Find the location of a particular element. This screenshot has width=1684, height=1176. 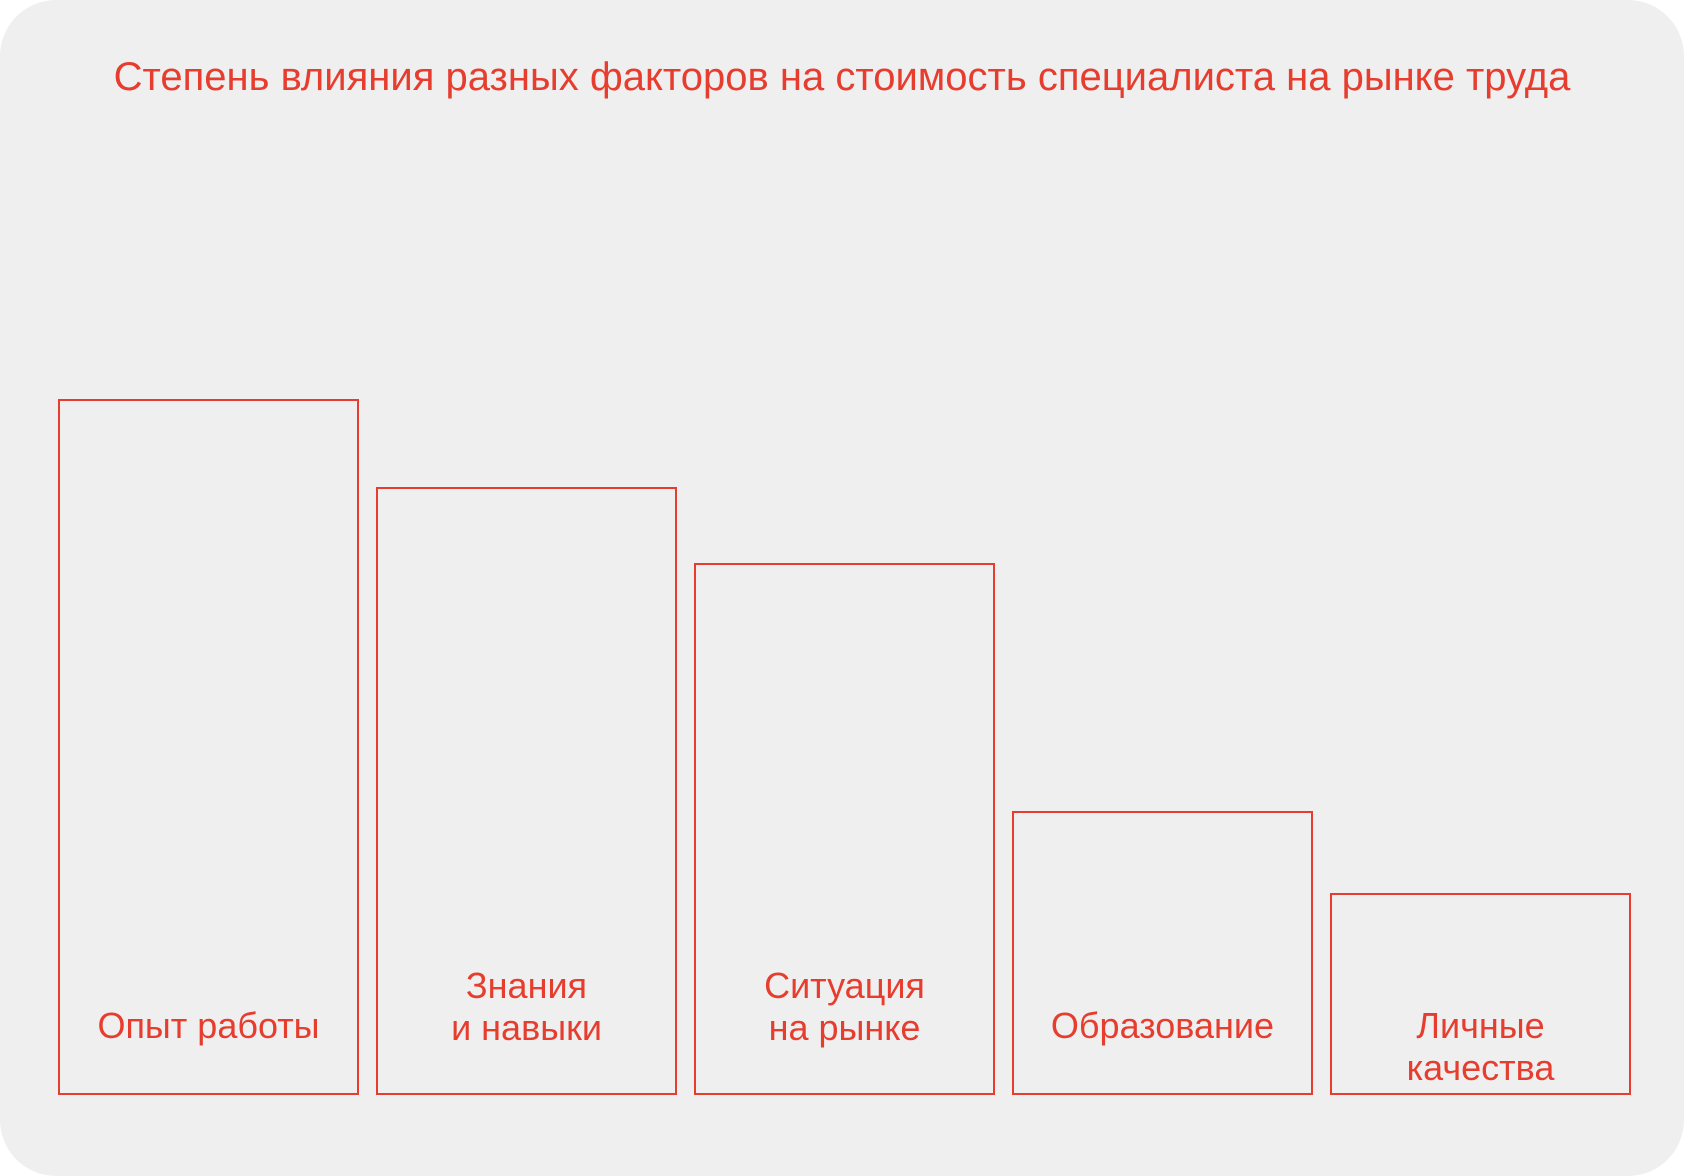

bar-label-1: Опыт работы is located at coordinates (208, 1025).